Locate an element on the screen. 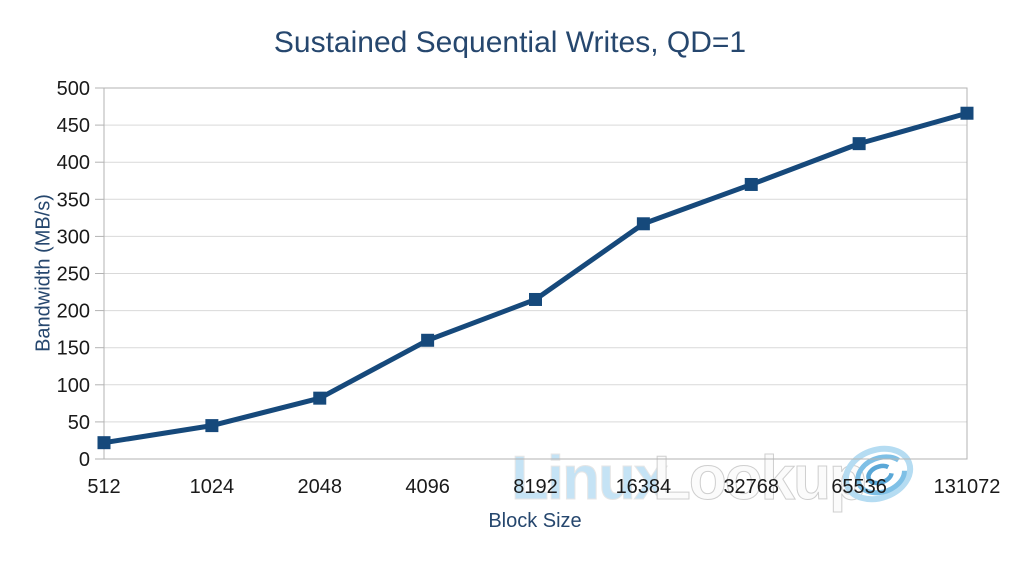  y-tick-label: 500 is located at coordinates (73, 89).